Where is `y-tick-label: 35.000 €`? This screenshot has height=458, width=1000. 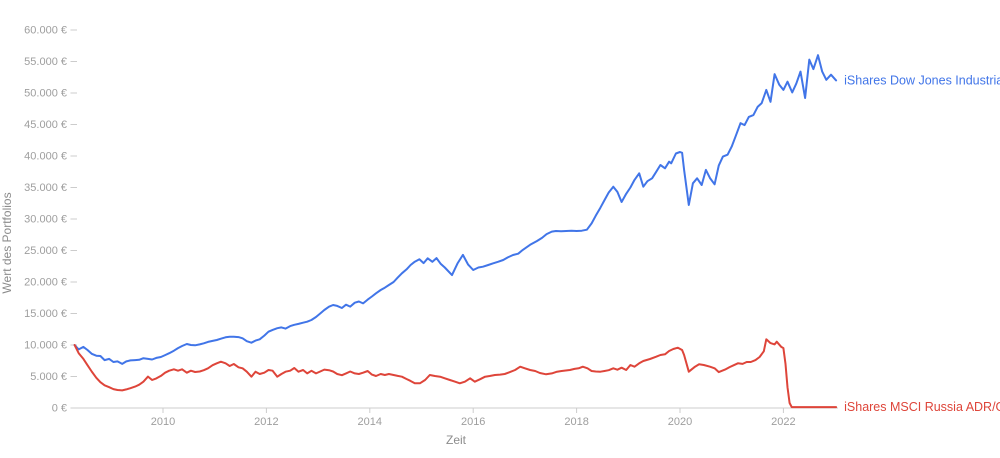
y-tick-label: 35.000 € is located at coordinates (45, 188).